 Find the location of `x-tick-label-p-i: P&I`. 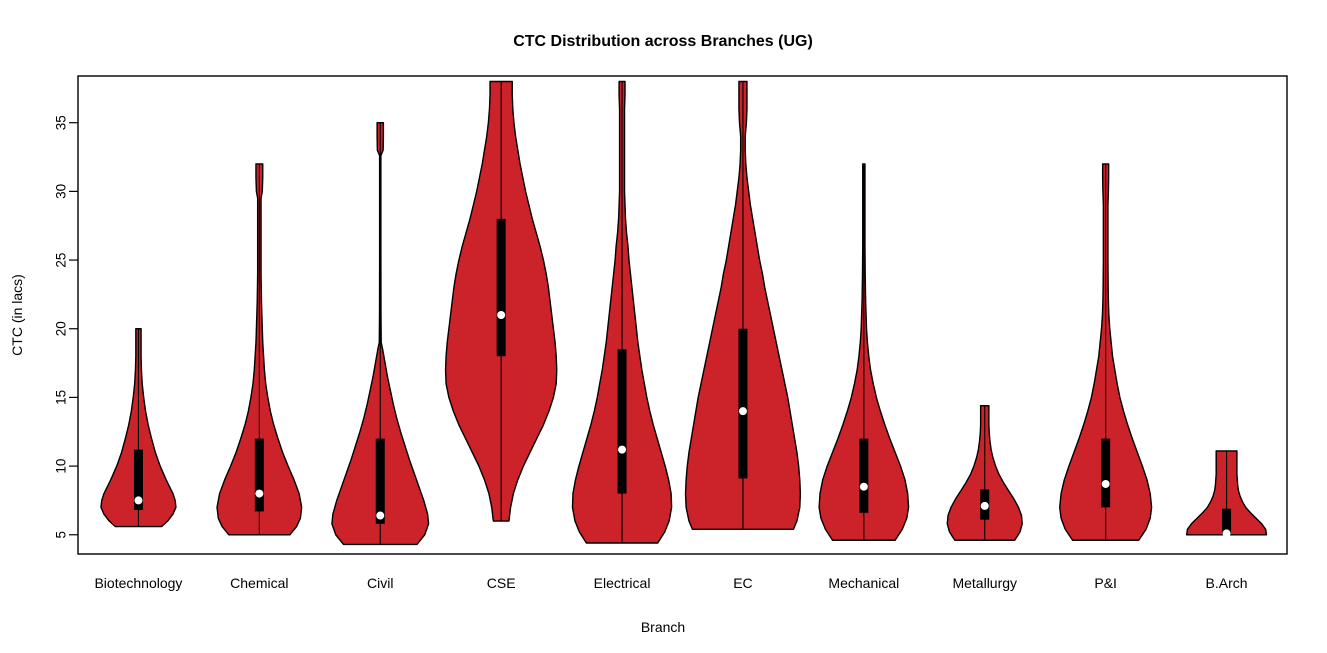

x-tick-label-p-i: P&I is located at coordinates (1105, 583).